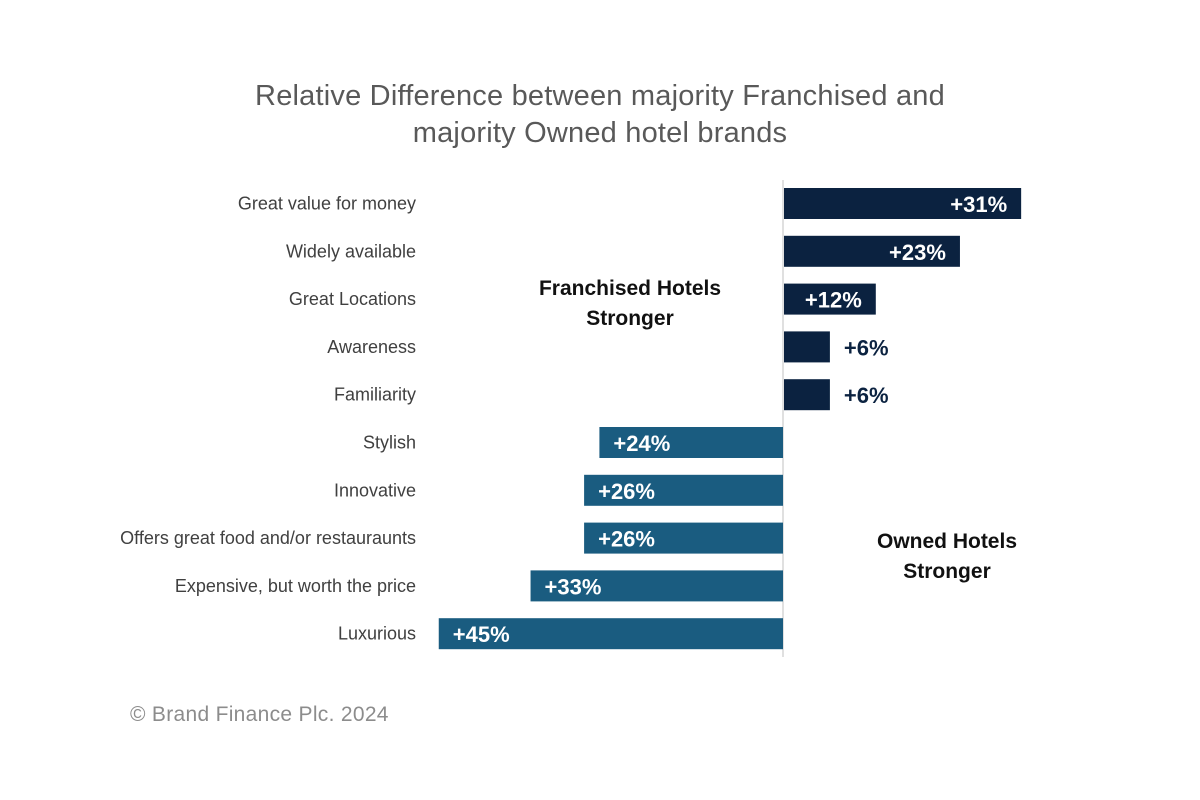 The width and height of the screenshot is (1200, 800). I want to click on copyright-text: © Brand Finance Plc. 2024, so click(259, 714).